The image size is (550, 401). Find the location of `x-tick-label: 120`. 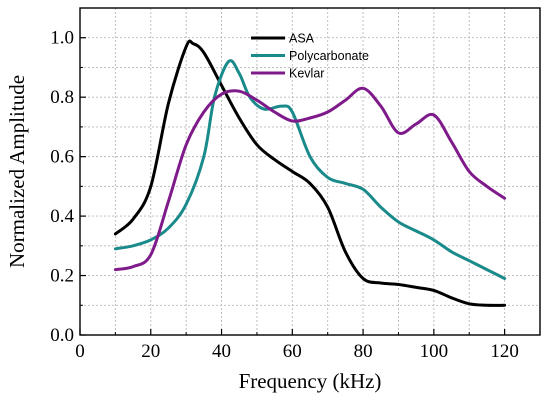

x-tick-label: 120 is located at coordinates (504, 351).